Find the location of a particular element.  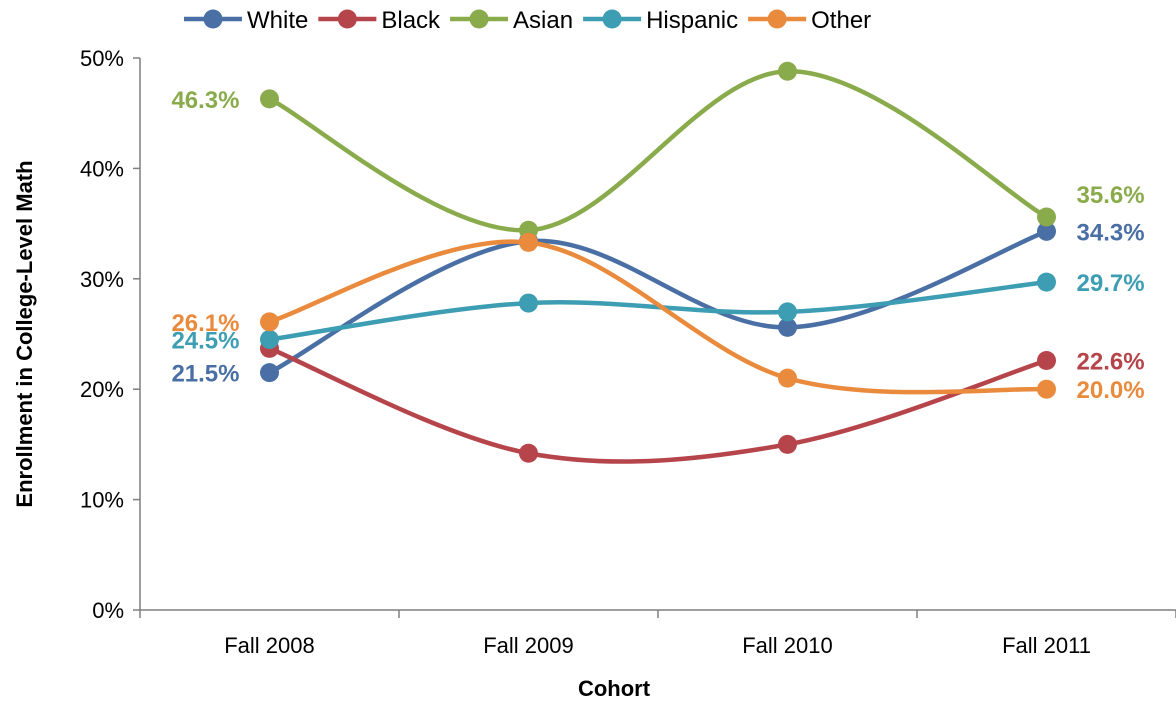

legend-item-other: Other is located at coordinates (809, 20).